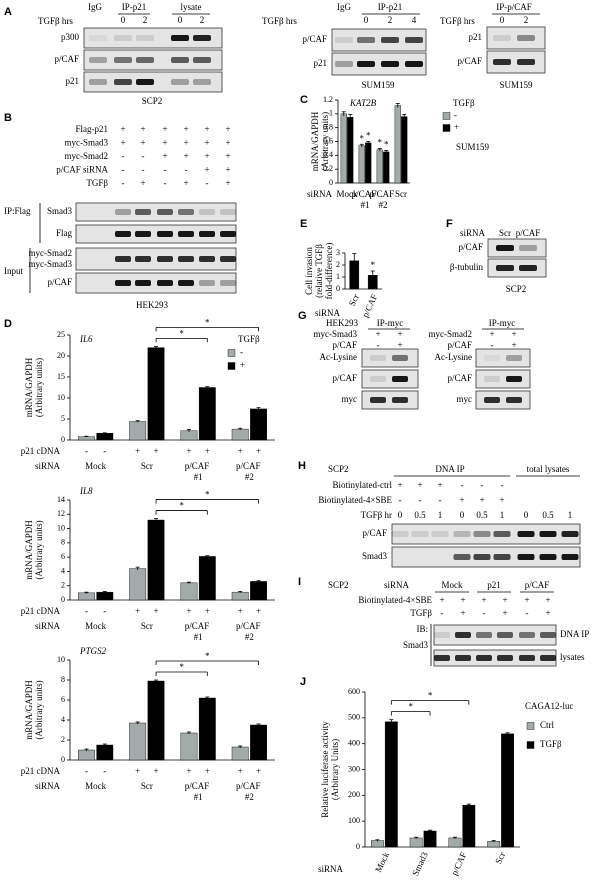 The width and height of the screenshot is (600, 892). Describe the element at coordinates (514, 7) in the screenshot. I see `group-label: IP-p/CAF` at that location.